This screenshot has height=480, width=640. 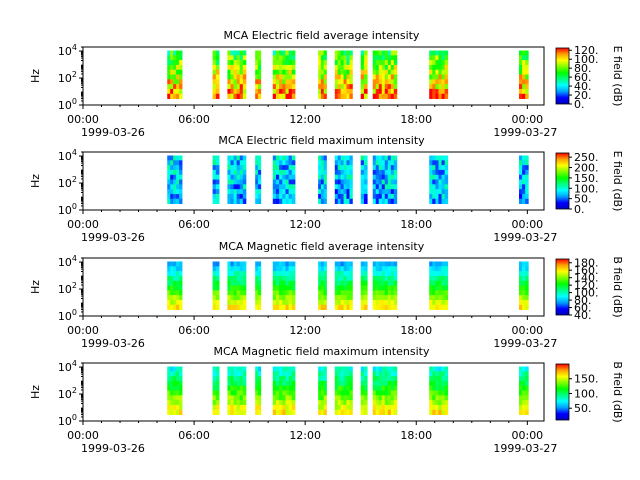 I want to click on colorbar, so click(x=562, y=181).